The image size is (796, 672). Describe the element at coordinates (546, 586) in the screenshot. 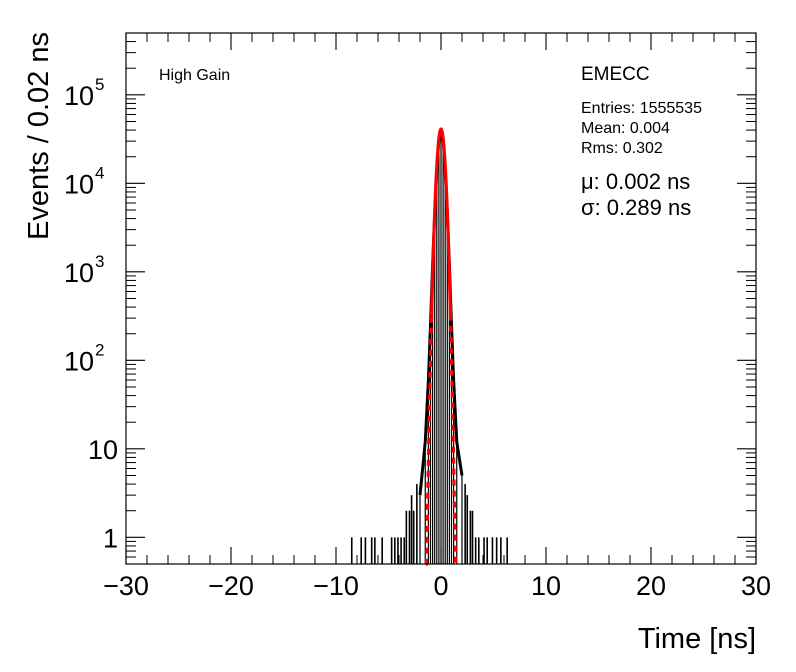

I see `x-tick-label: 10` at that location.